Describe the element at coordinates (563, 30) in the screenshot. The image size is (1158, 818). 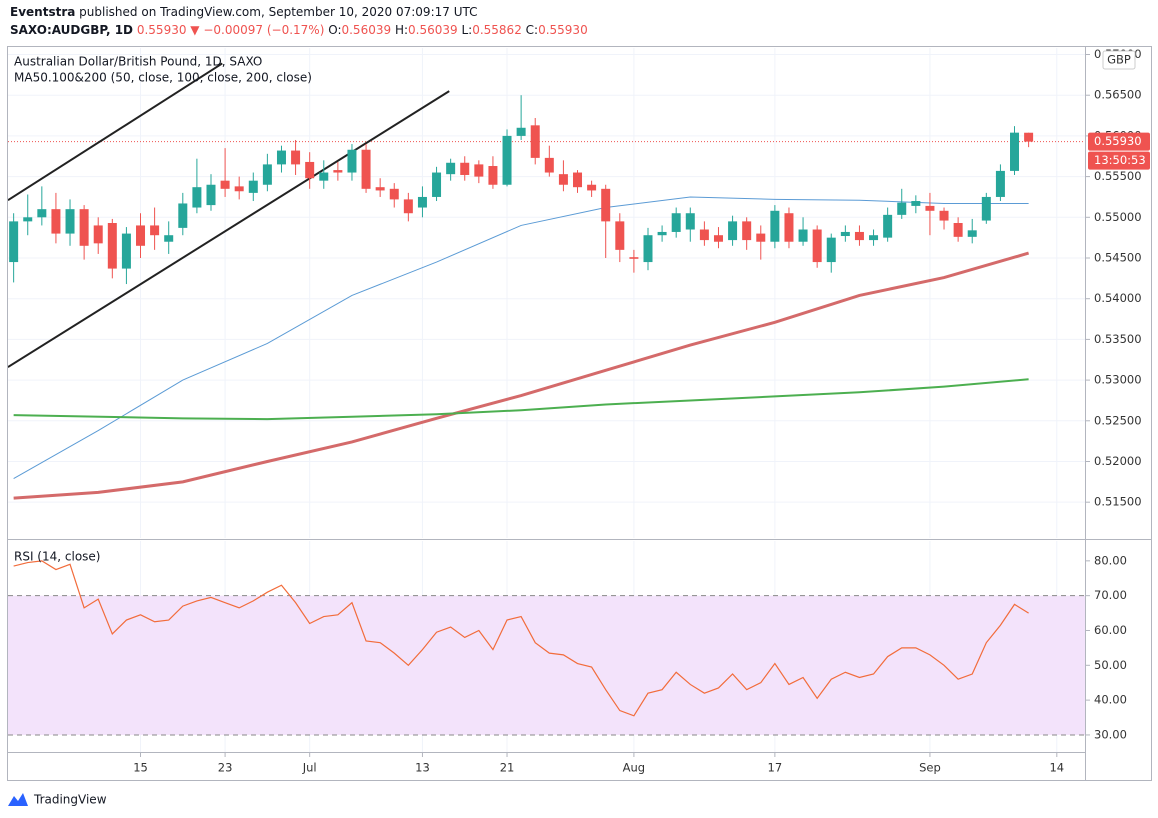
I see `c-value: 0.55930` at that location.